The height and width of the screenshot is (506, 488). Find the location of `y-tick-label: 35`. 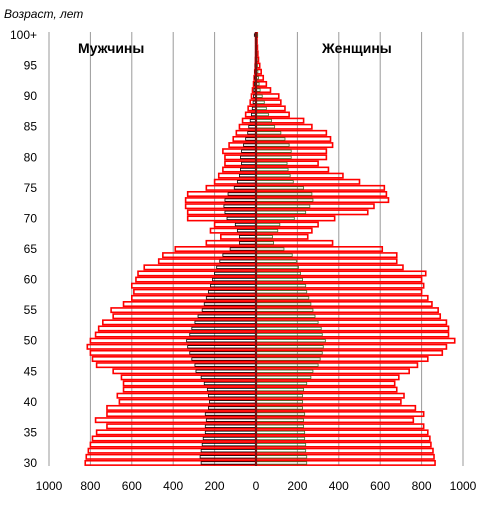

y-tick-label: 35 is located at coordinates (31, 432).